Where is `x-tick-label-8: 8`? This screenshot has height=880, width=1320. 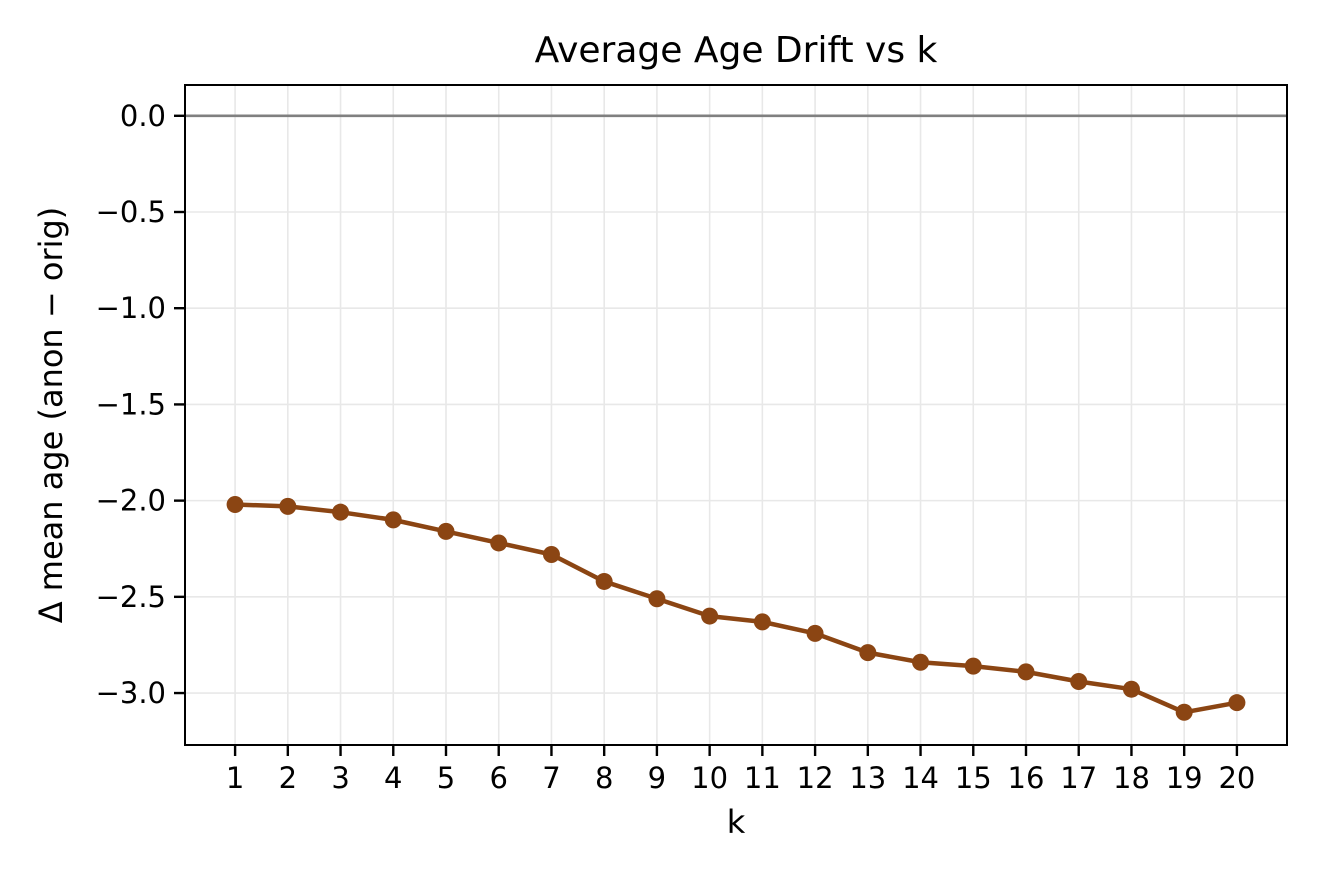
x-tick-label-8: 8 is located at coordinates (604, 778).